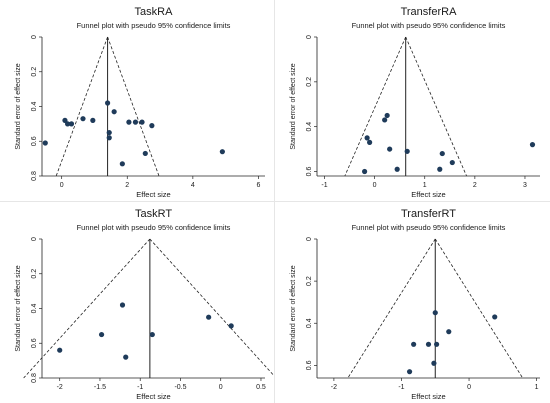  What do you see at coordinates (261, 387) in the screenshot?
I see `x-tick-label: 0.5` at bounding box center [261, 387].